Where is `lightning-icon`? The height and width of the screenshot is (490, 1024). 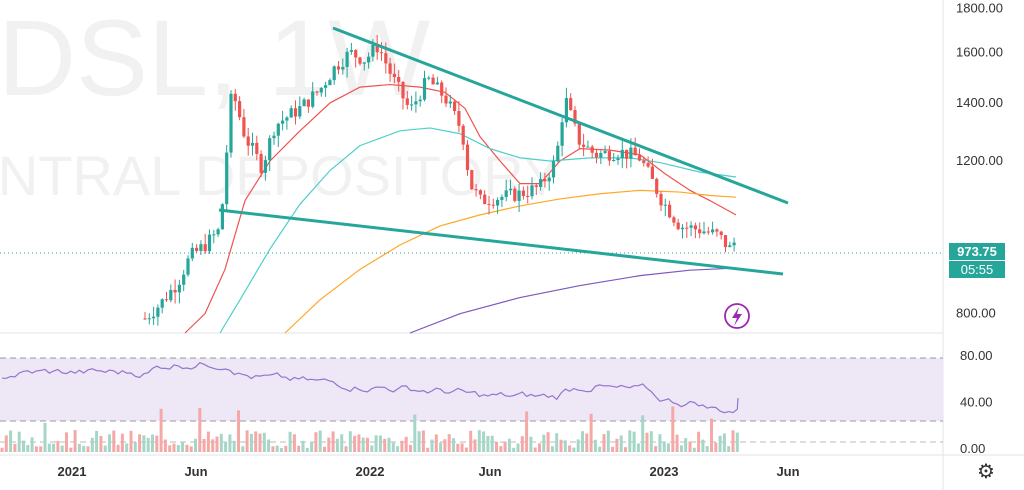
lightning-icon is located at coordinates (737, 316).